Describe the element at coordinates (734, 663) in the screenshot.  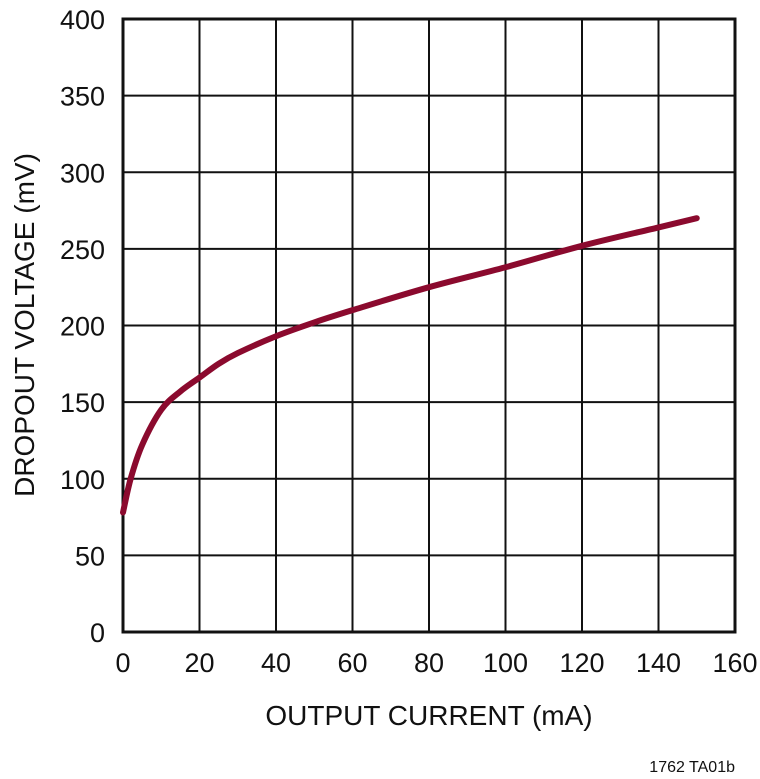
I see `x-tick-label: 160` at that location.